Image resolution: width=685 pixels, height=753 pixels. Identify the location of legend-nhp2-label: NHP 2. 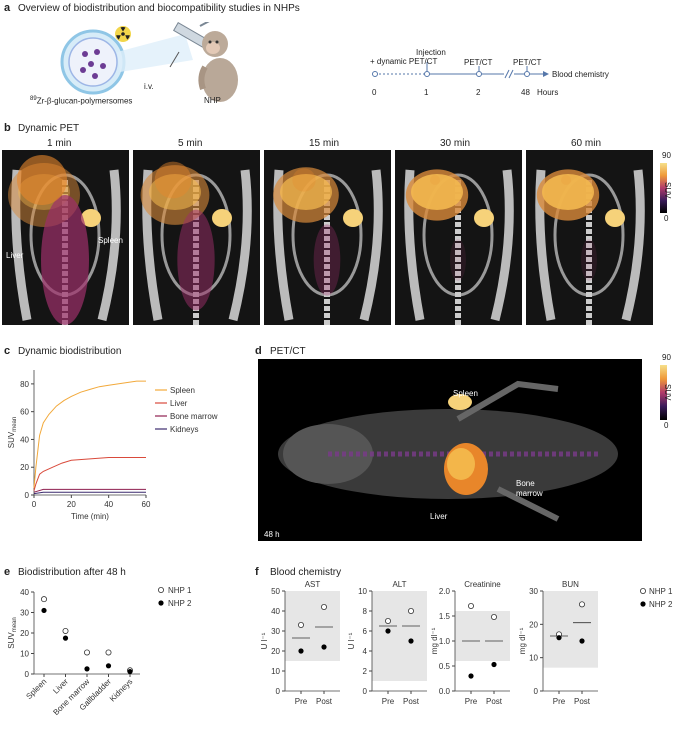
(661, 604).